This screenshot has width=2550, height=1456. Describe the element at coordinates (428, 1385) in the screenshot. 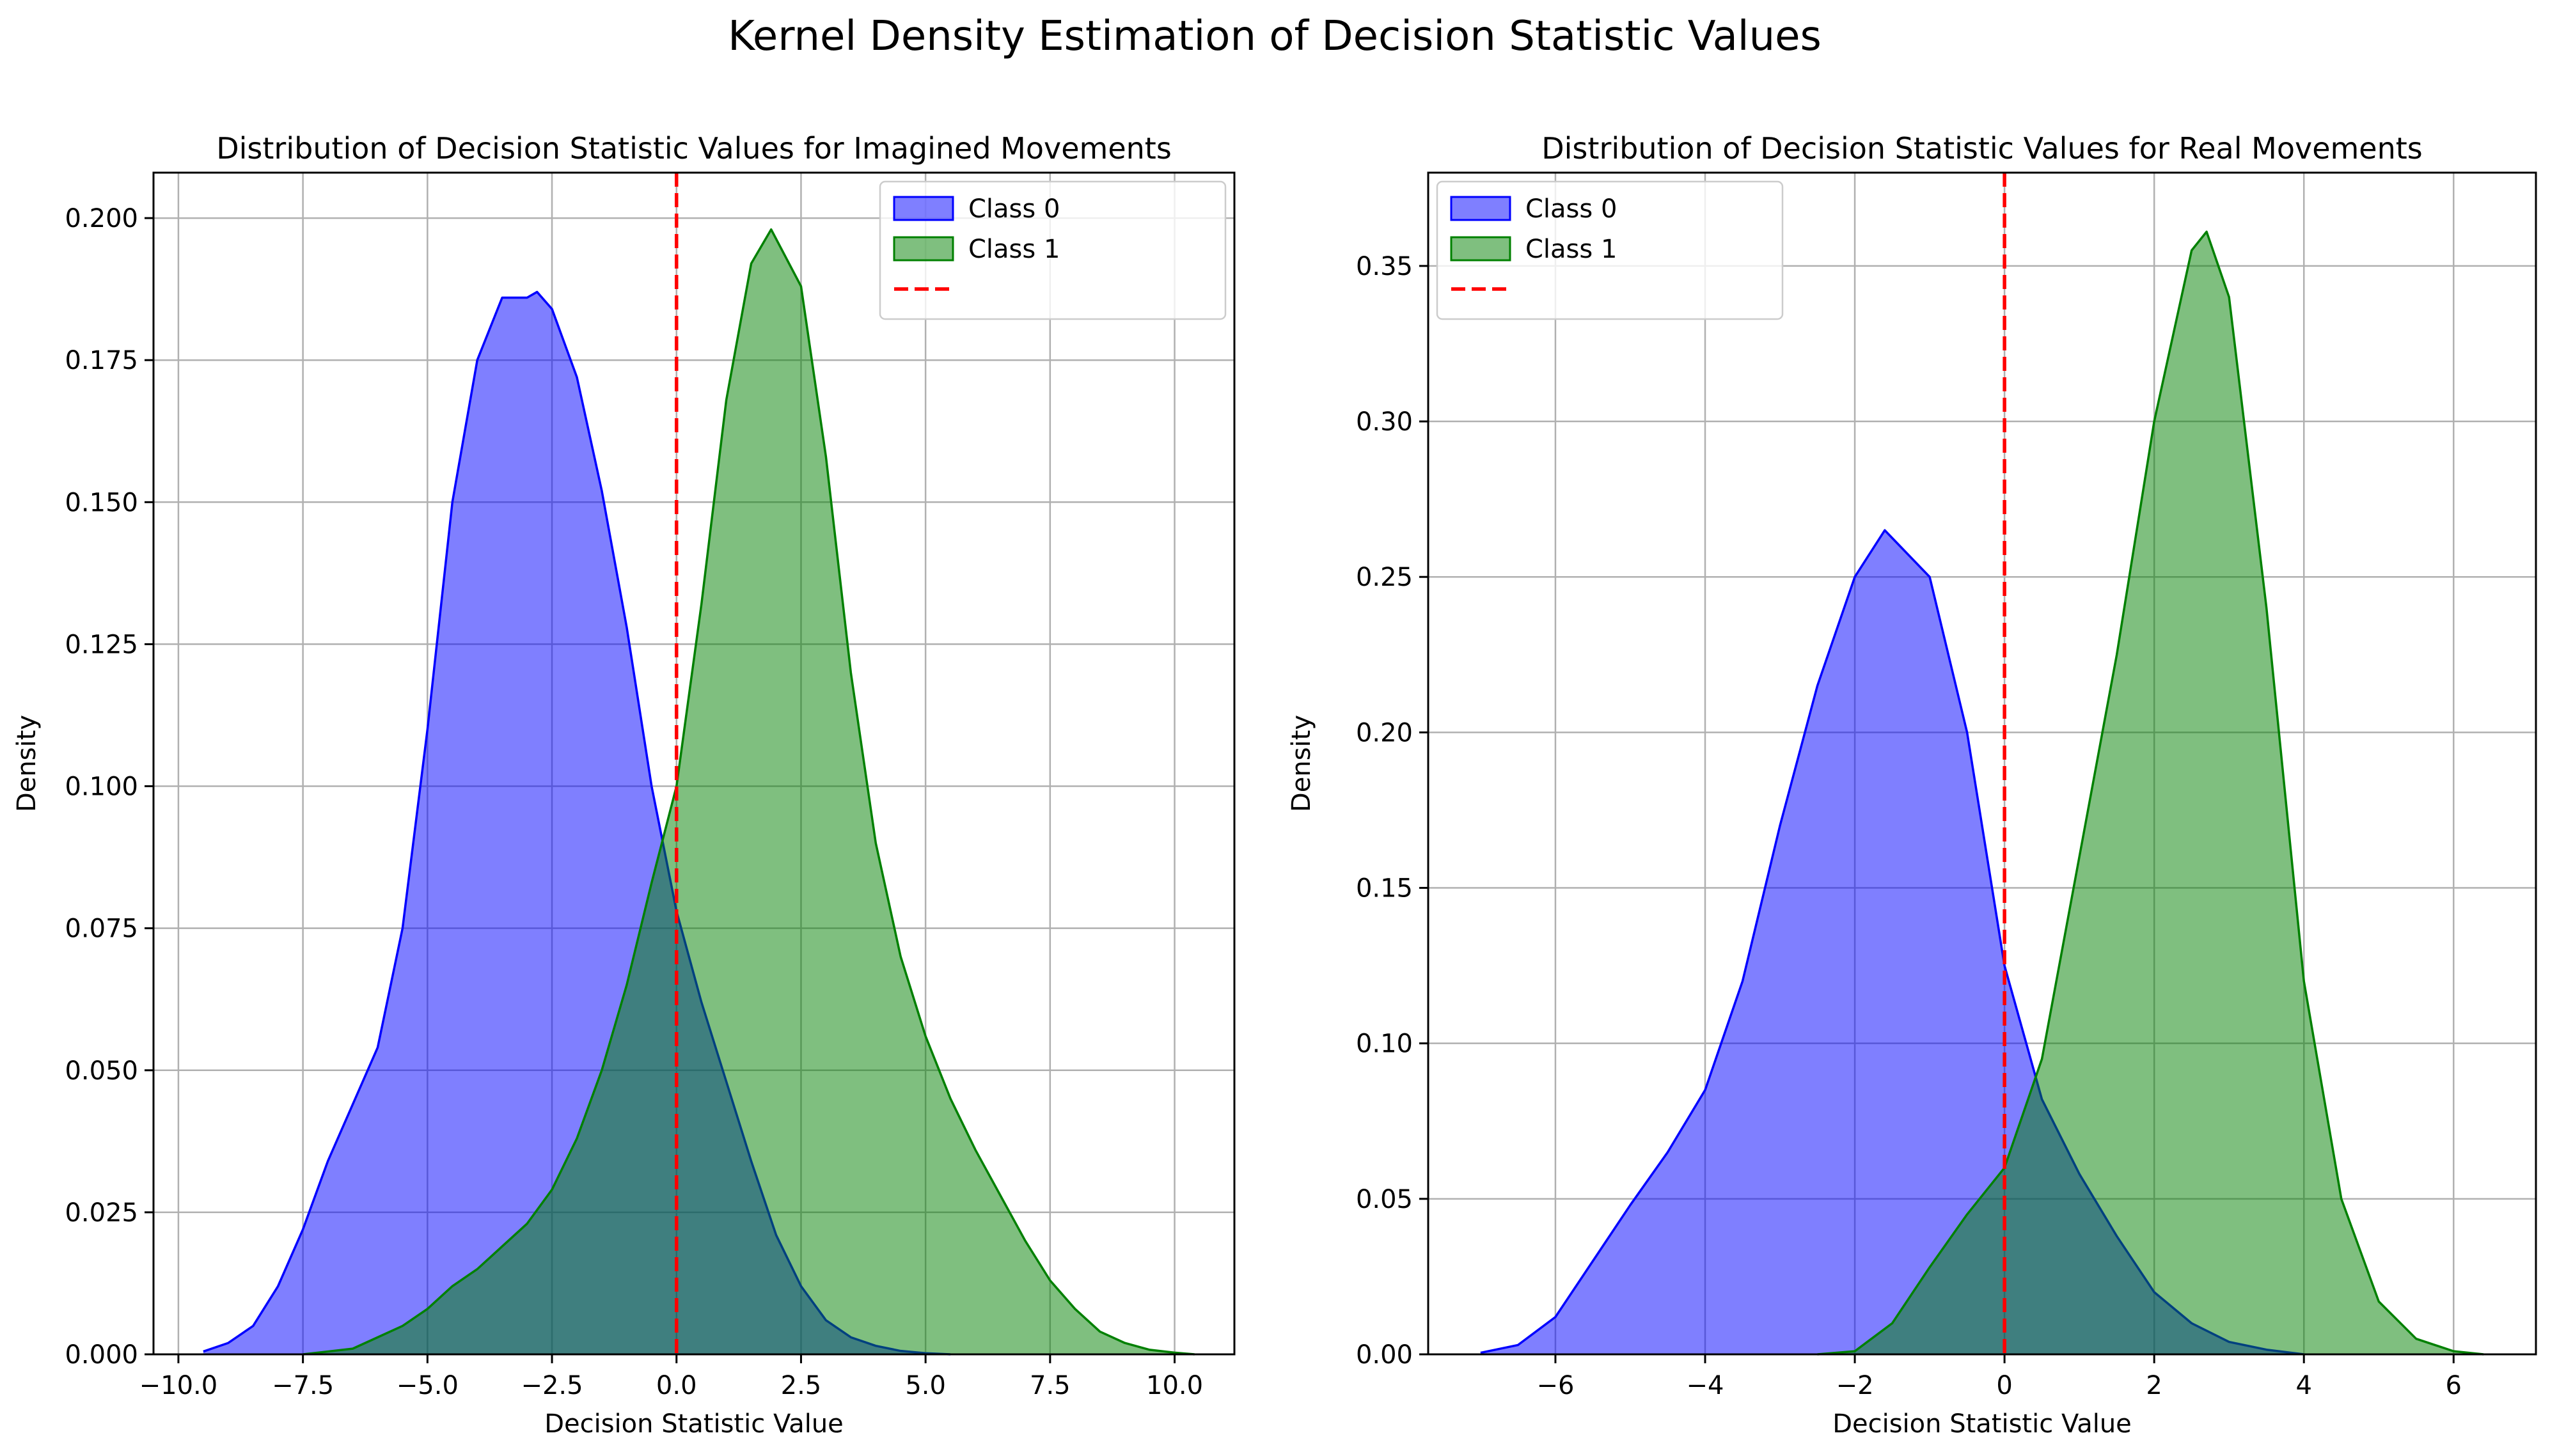

I see `x-tick-label: −5.0` at that location.